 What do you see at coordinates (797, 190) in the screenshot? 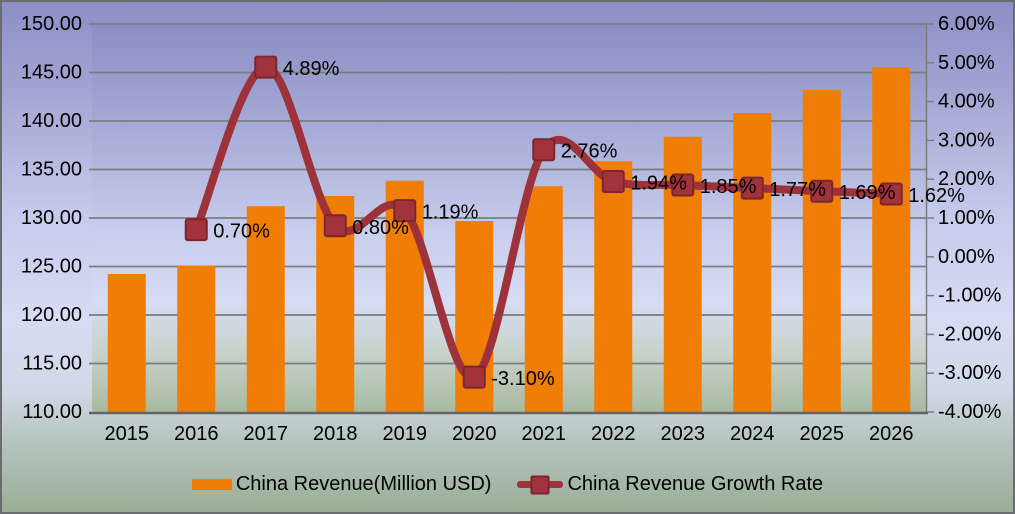
I see `data-label-2024: 1.77%` at bounding box center [797, 190].